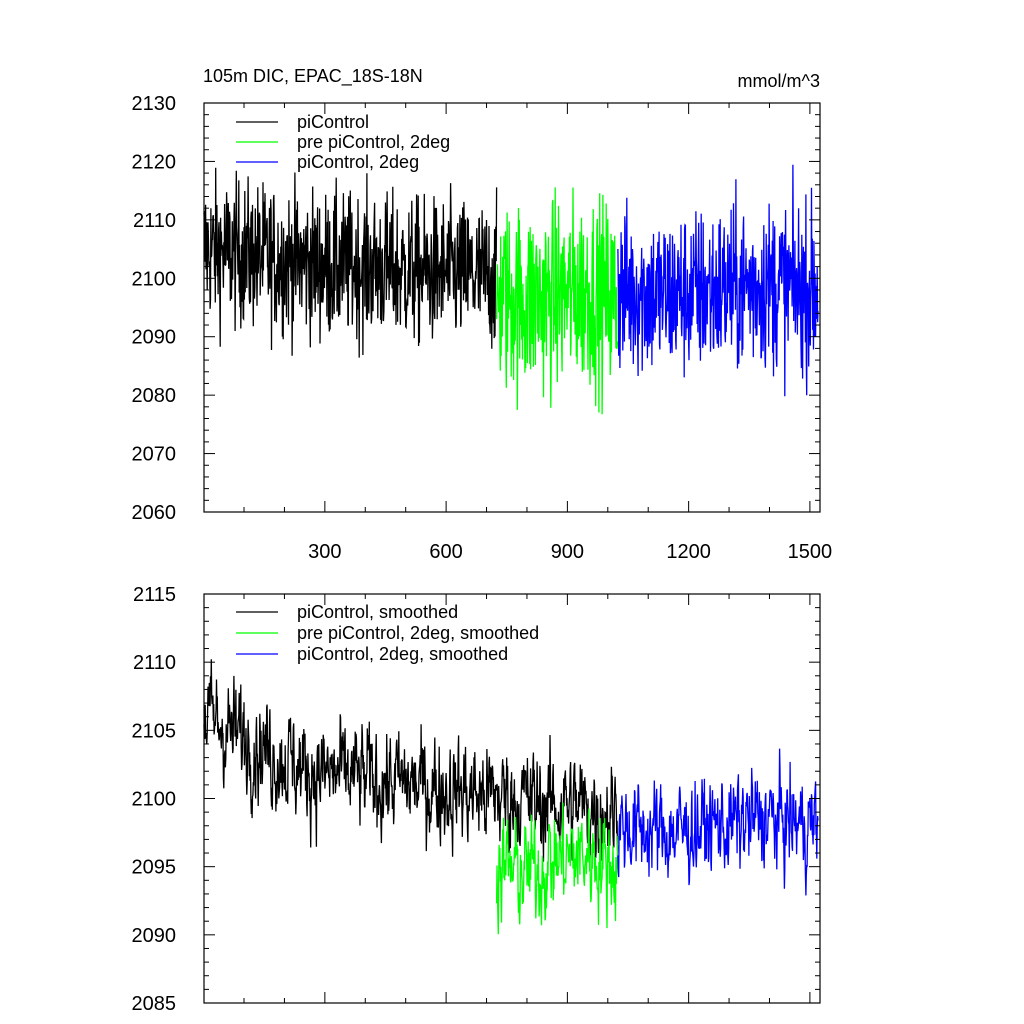 Image resolution: width=1024 pixels, height=1024 pixels. What do you see at coordinates (810, 552) in the screenshot?
I see `x-tick-label: 1500` at bounding box center [810, 552].